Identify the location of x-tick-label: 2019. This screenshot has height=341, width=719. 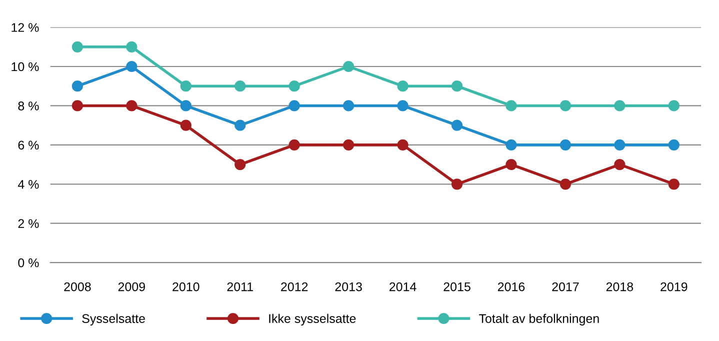
(674, 287).